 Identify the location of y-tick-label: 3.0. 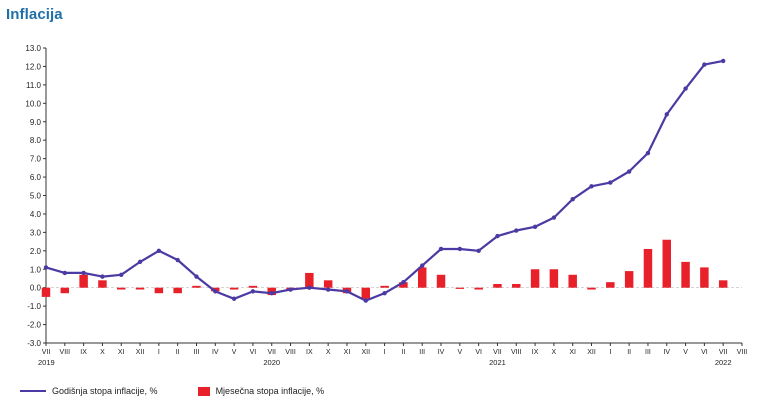
(36, 232).